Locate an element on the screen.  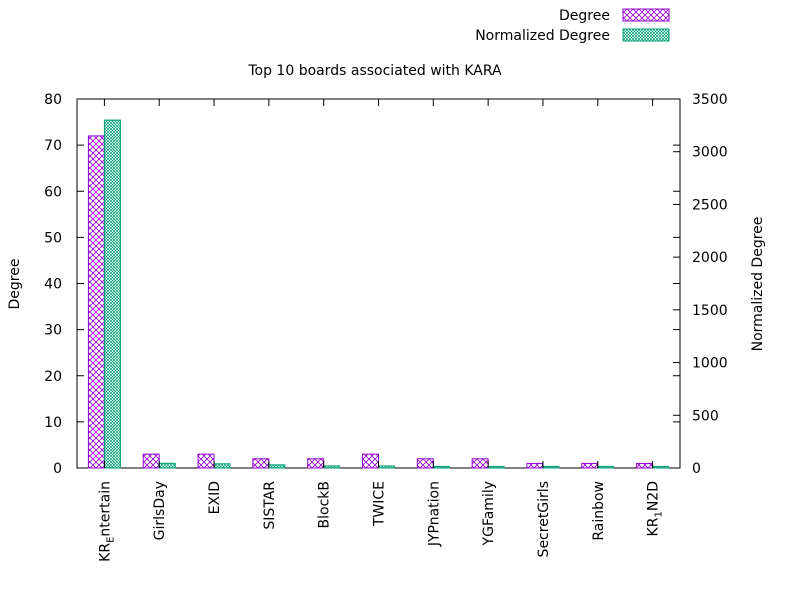
right-tick-label: 3500 is located at coordinates (710, 100).